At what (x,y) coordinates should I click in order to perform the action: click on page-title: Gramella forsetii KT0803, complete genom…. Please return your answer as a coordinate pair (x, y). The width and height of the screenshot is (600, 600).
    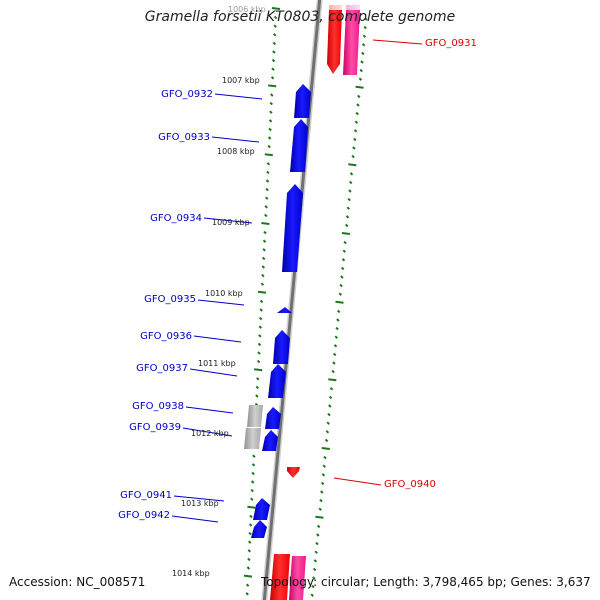
    Looking at the image, I should click on (300, 17).